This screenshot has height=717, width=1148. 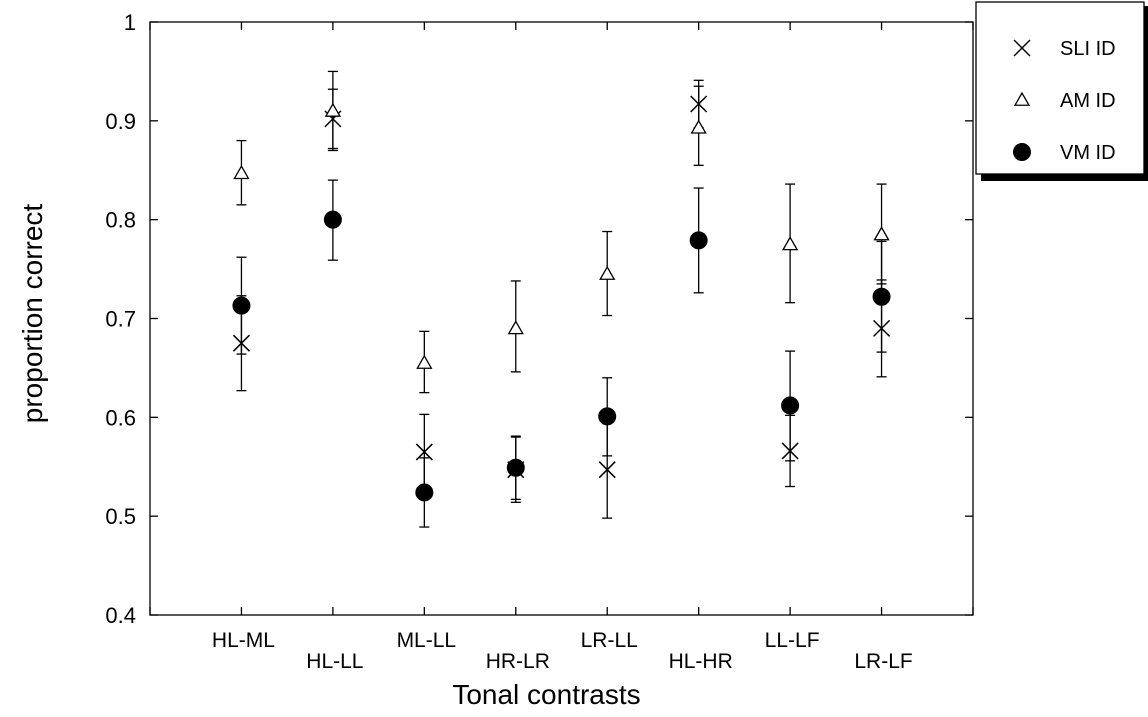 What do you see at coordinates (120, 516) in the screenshot?
I see `y-tick-label: 0.5` at bounding box center [120, 516].